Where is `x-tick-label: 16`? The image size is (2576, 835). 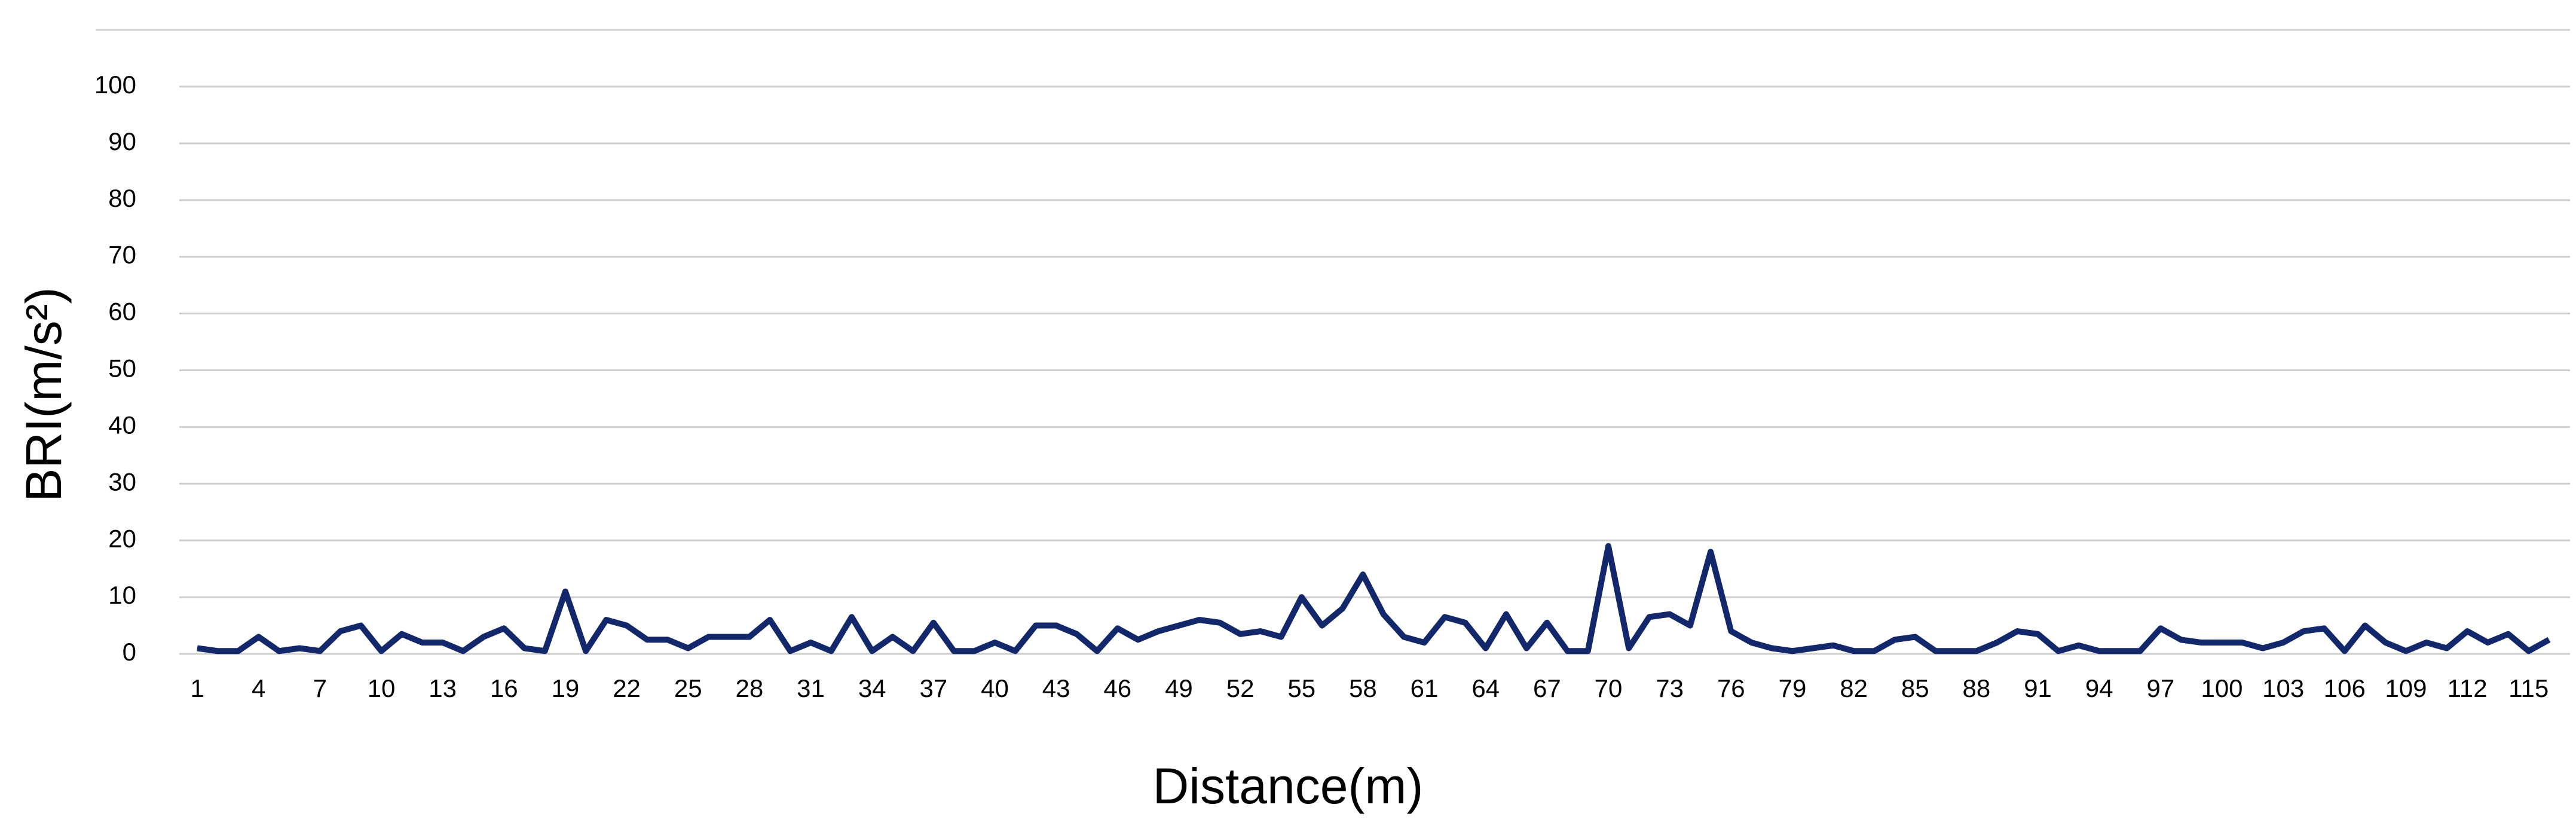
x-tick-label: 16 is located at coordinates (504, 688).